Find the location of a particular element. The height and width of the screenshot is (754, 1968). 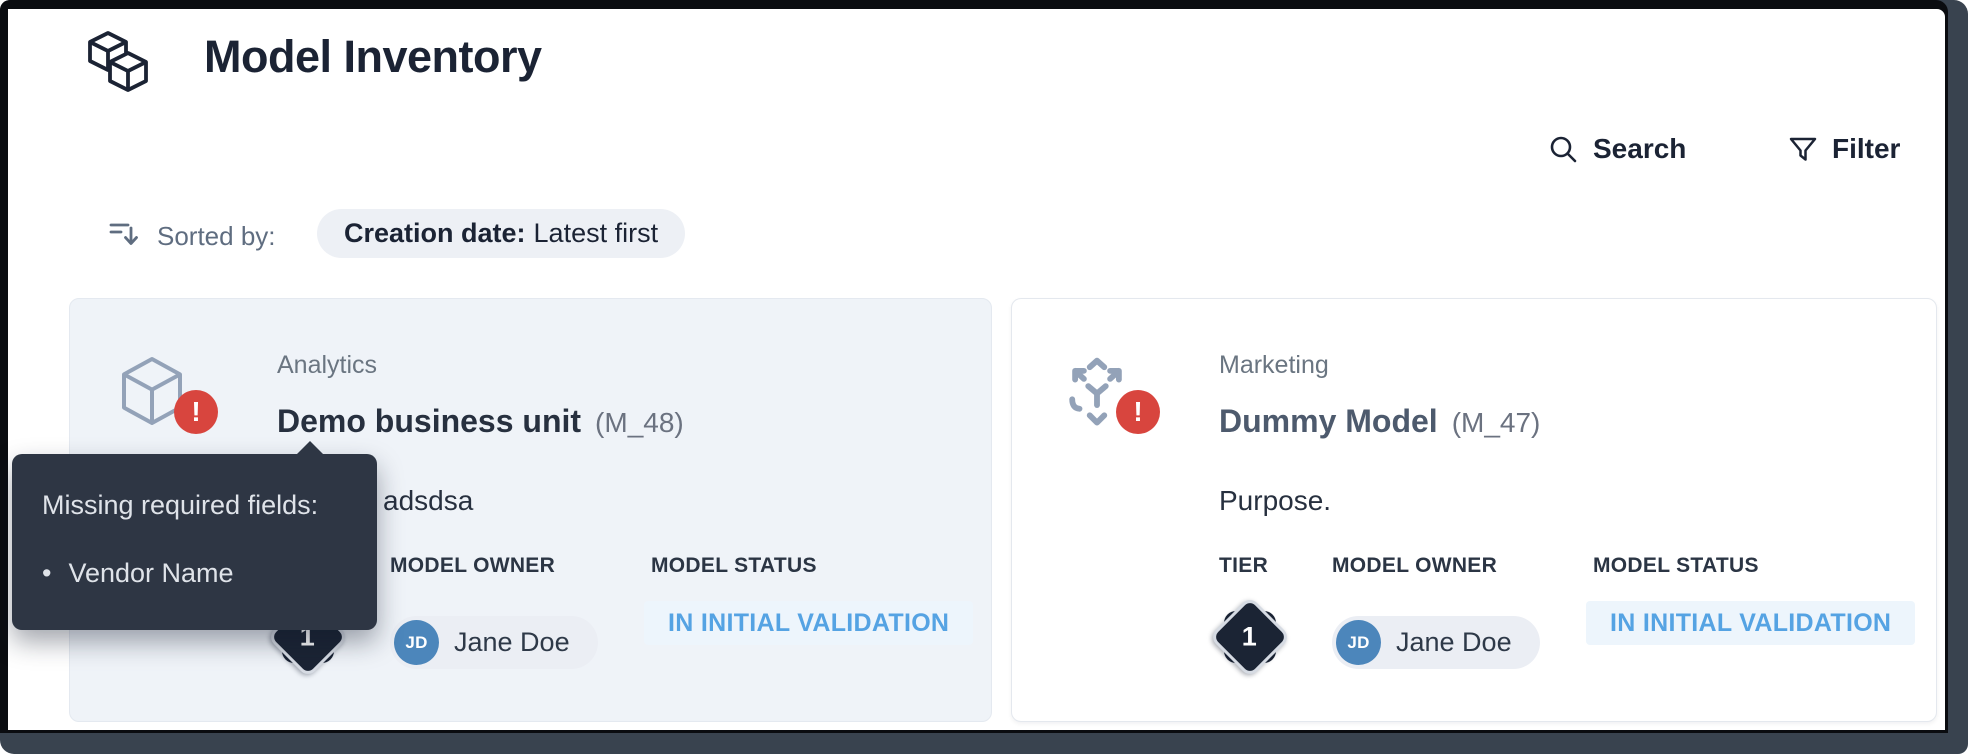

card-name-row: Demo business unit (M_48) is located at coordinates (480, 421).